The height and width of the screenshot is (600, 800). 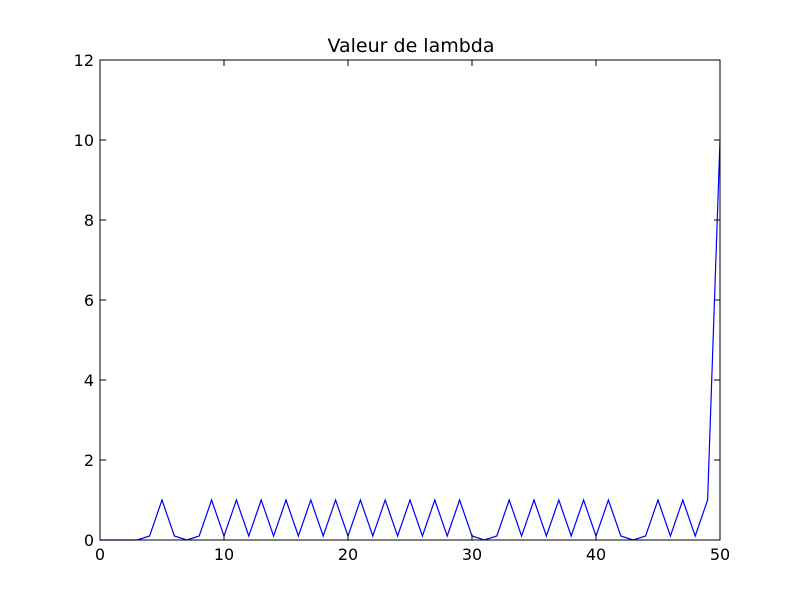 I want to click on x-tick-label: 0, so click(x=100, y=554).